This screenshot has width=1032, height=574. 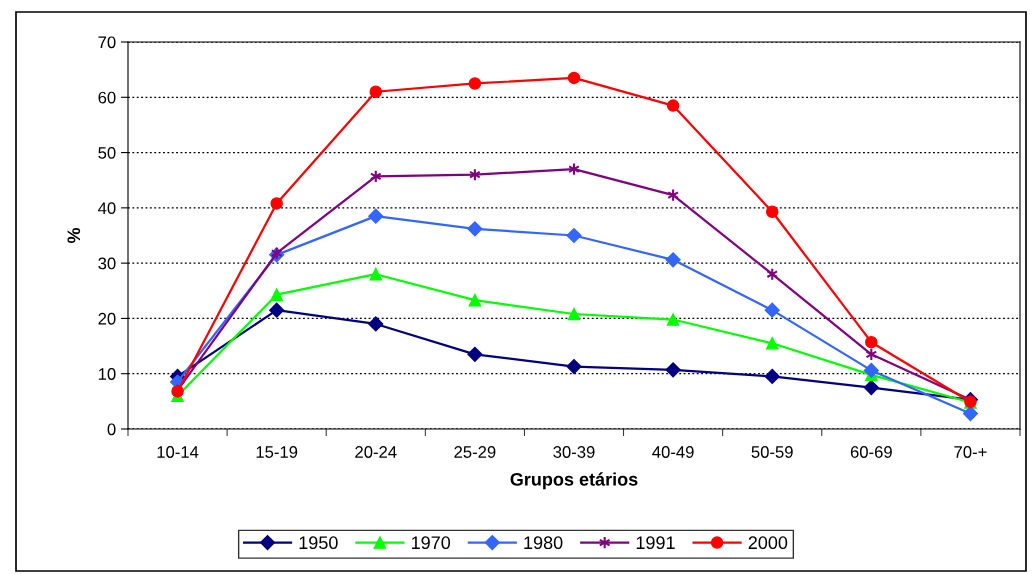 I want to click on x-tick-label: 25-29, so click(x=475, y=452).